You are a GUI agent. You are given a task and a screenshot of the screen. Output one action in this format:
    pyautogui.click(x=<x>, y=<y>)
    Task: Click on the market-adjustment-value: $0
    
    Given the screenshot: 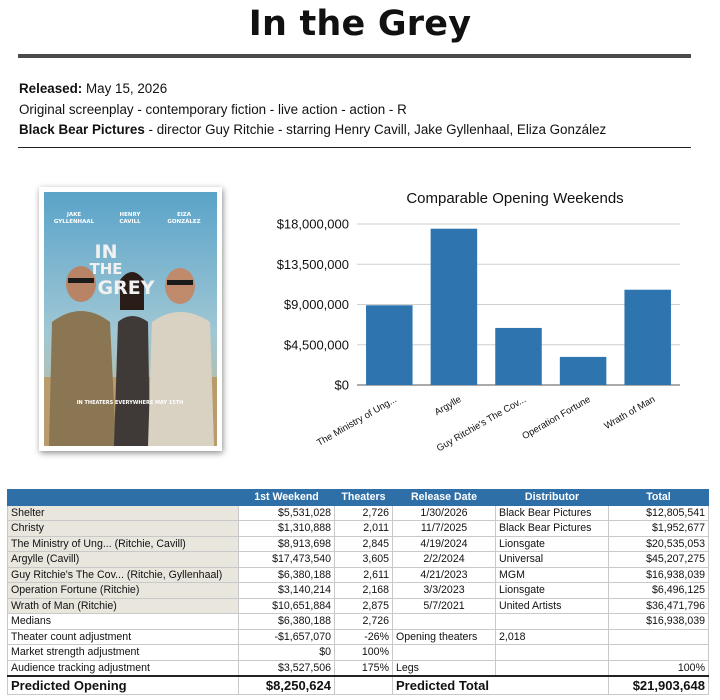 What is the action you would take?
    pyautogui.click(x=286, y=652)
    